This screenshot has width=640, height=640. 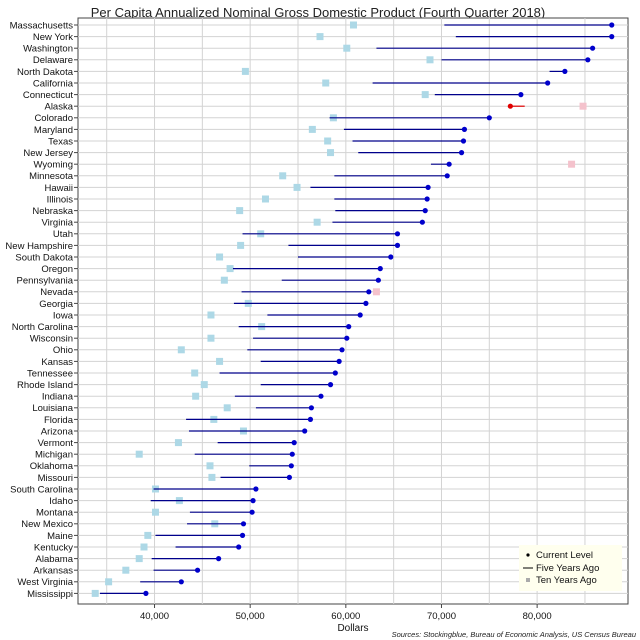 What do you see at coordinates (60, 141) in the screenshot?
I see `state-label: Texas` at bounding box center [60, 141].